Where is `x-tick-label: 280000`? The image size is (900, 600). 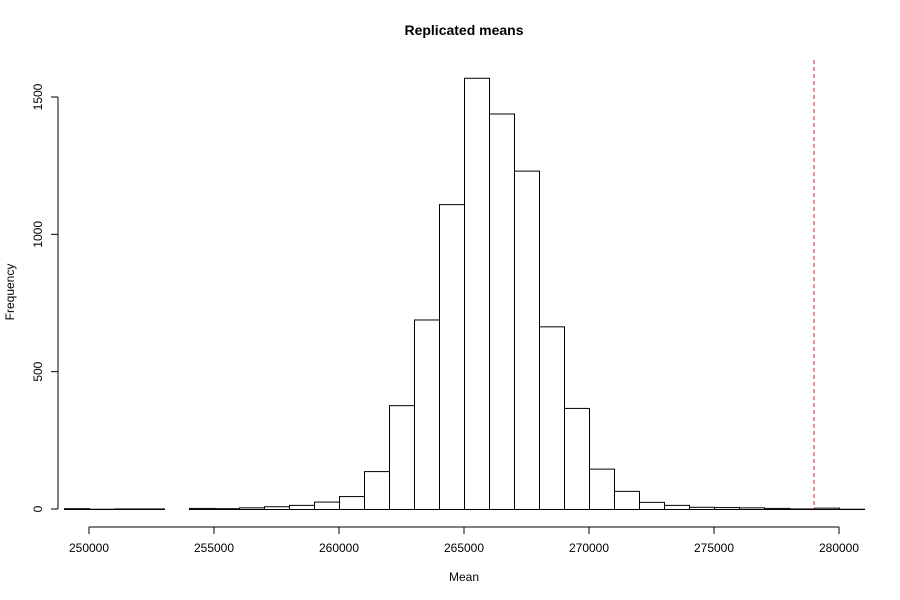 x-tick-label: 280000 is located at coordinates (839, 548).